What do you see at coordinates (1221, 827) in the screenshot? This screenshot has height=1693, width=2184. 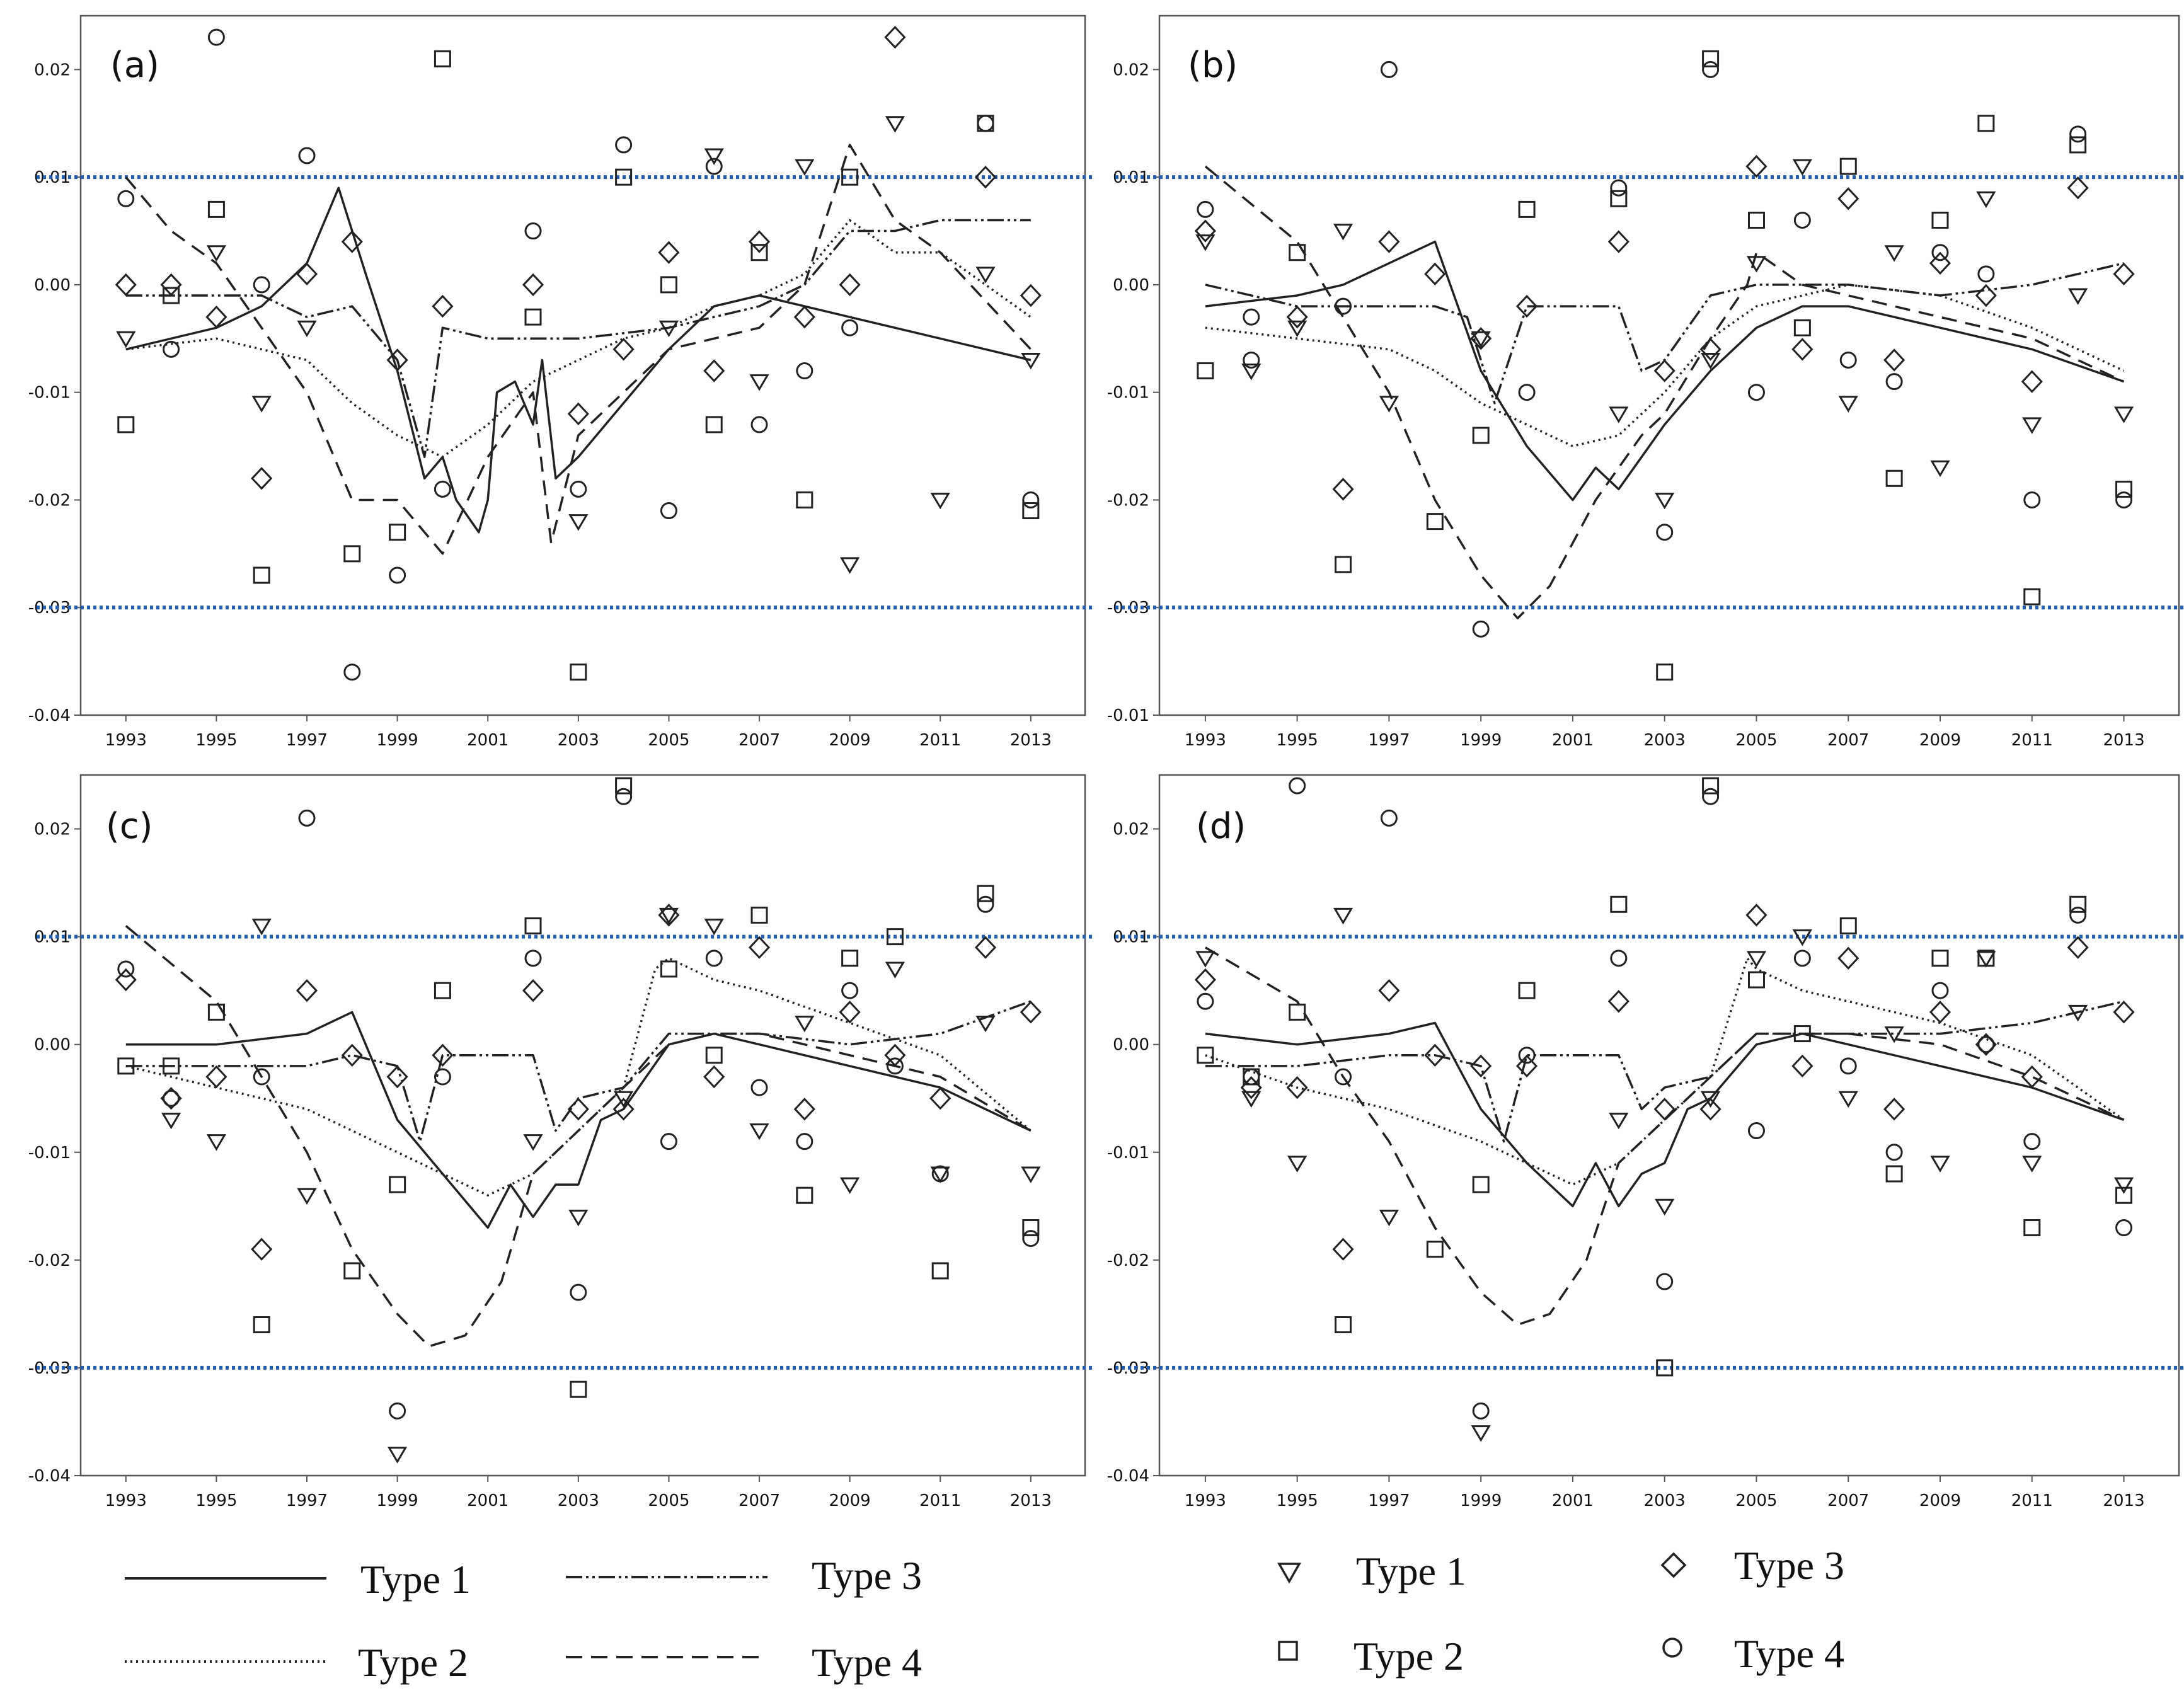 I see `panel-label: (d)` at bounding box center [1221, 827].